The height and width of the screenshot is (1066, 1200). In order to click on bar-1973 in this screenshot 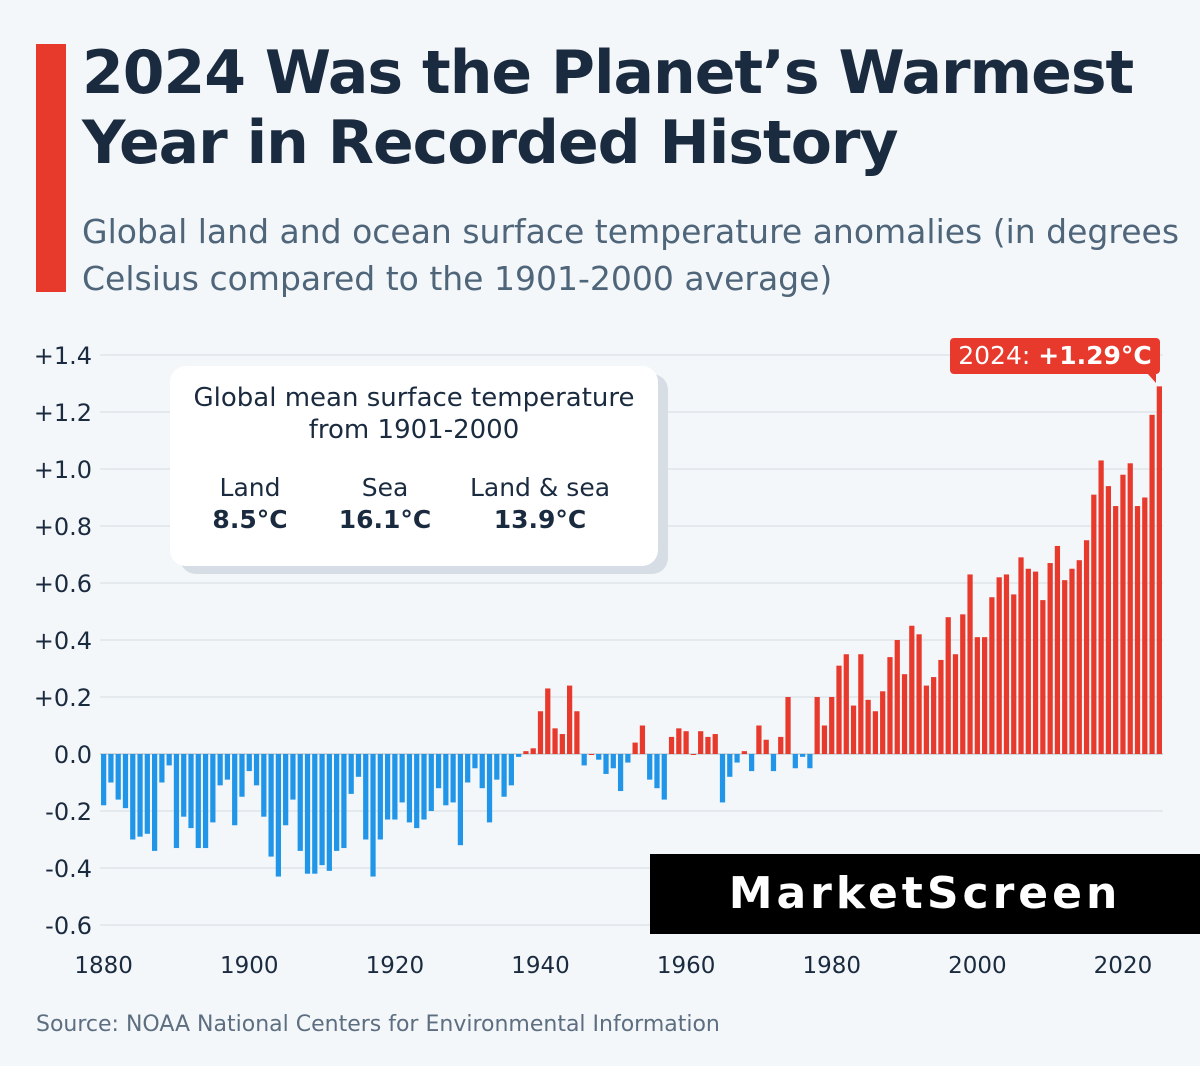, I will do `click(781, 745)`.